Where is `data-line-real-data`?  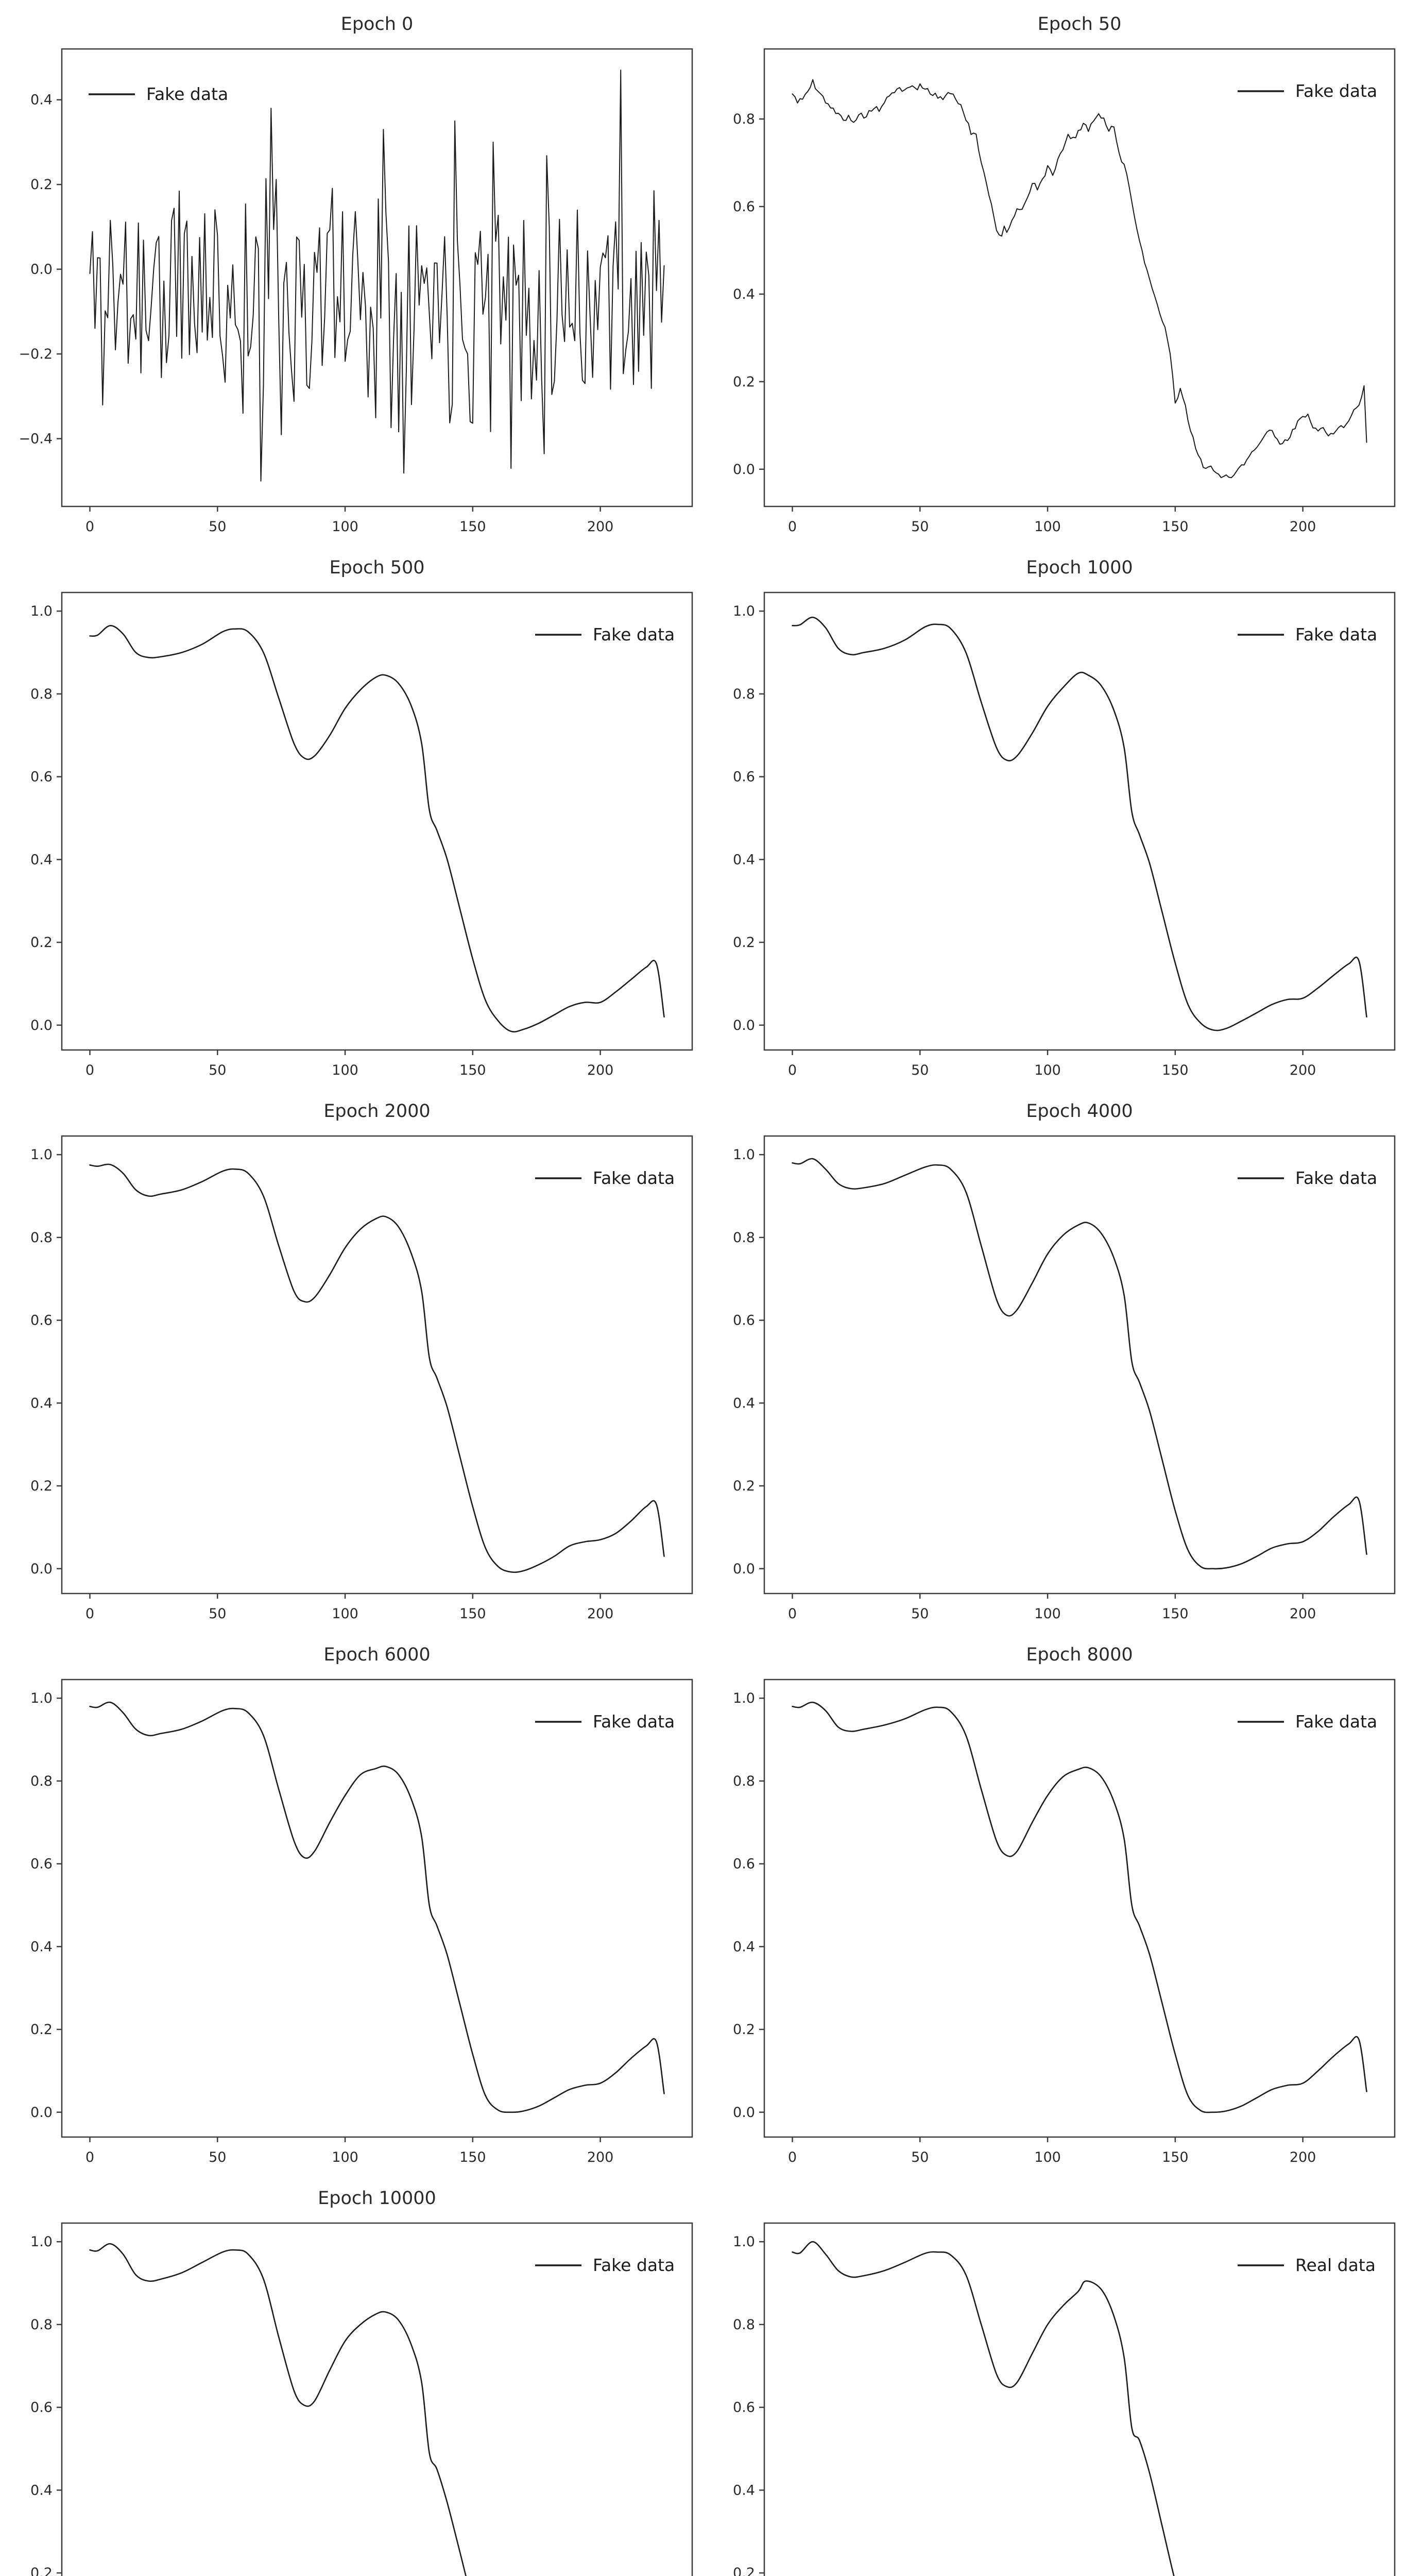 data-line-real-data is located at coordinates (983, 2408).